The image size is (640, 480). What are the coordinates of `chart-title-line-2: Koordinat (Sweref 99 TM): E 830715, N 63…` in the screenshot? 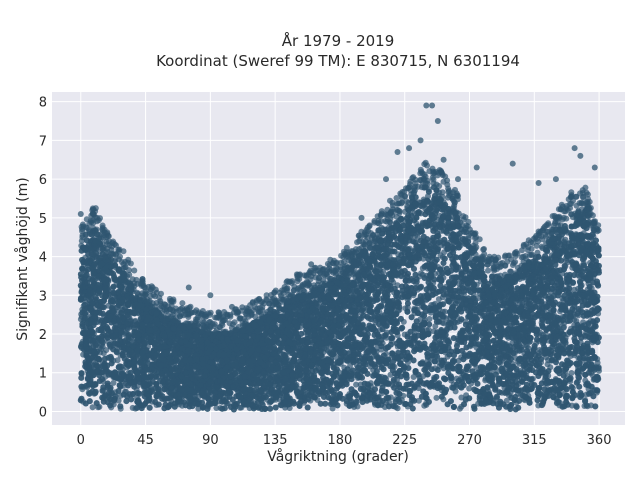 It's located at (338, 61).